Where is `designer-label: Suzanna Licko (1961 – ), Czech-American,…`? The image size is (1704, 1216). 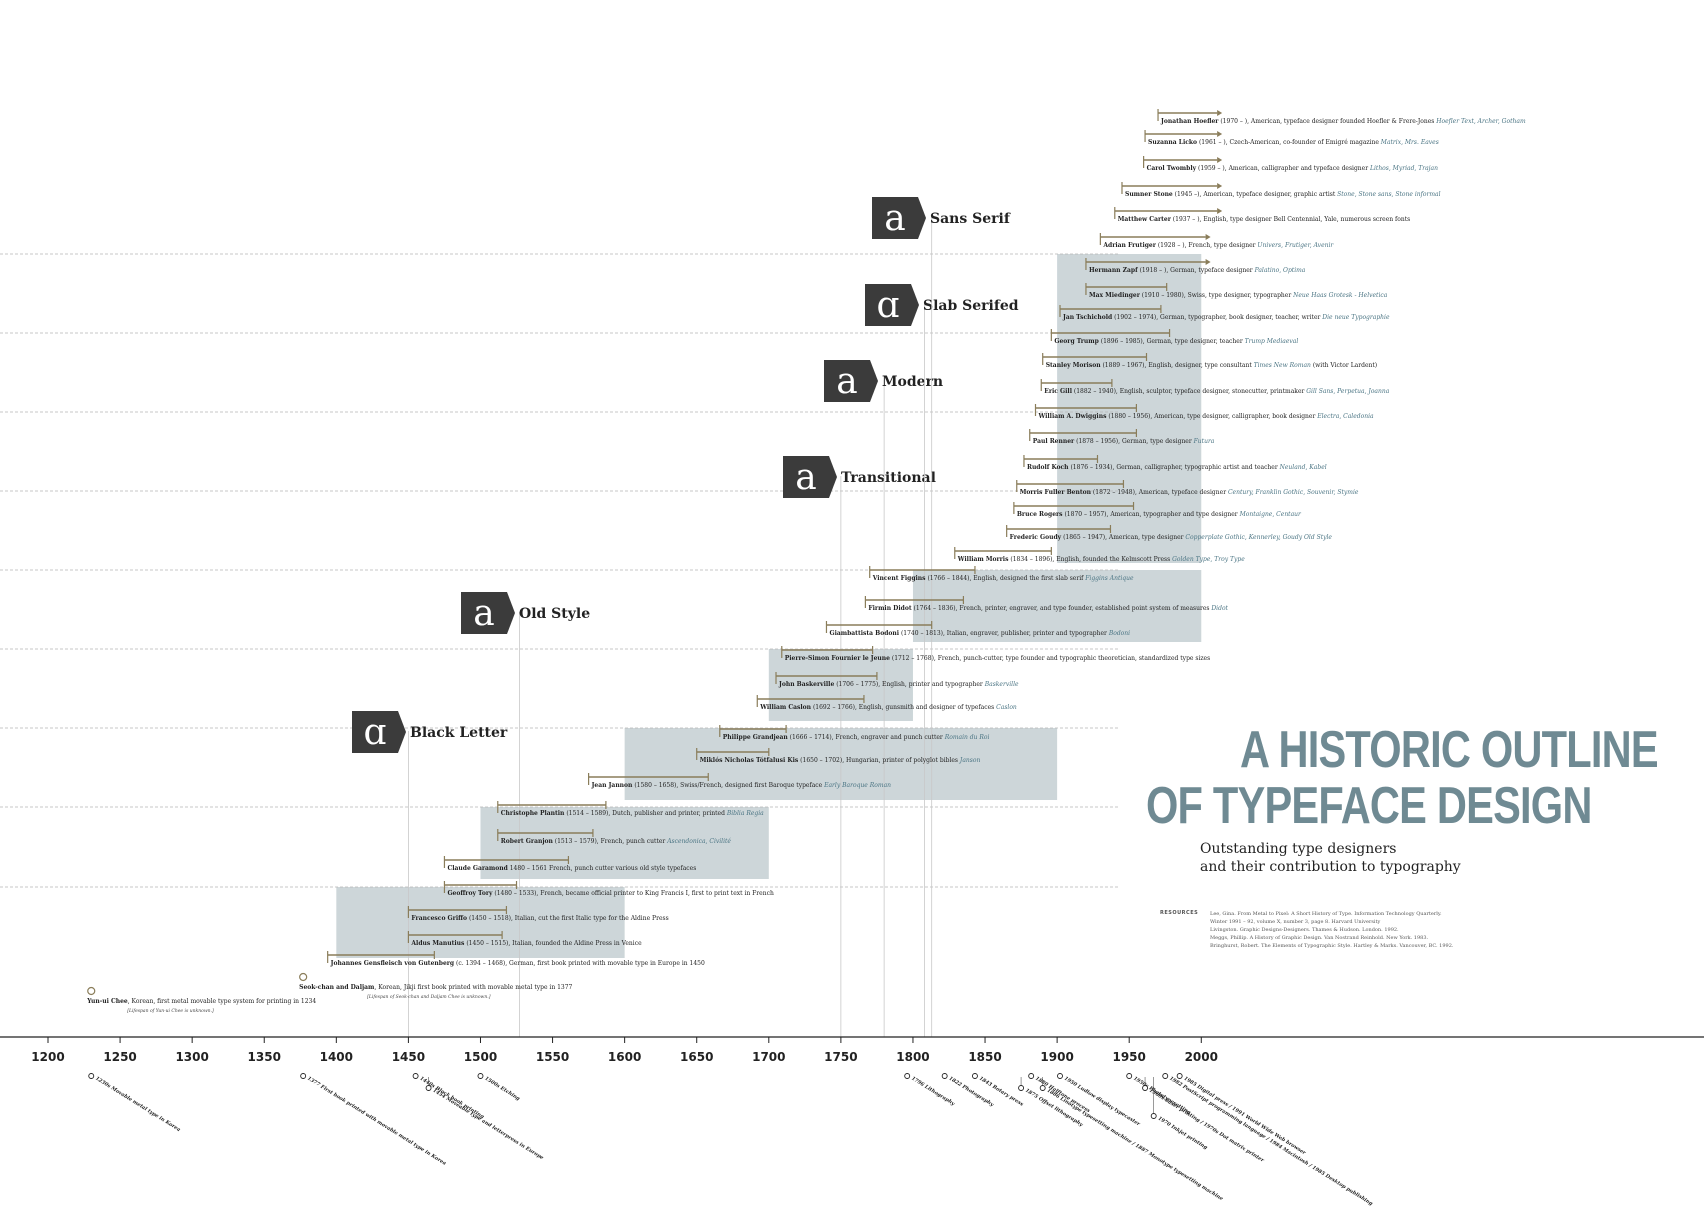
designer-label: Suzanna Licko (1961 – ), Czech-American,… is located at coordinates (1293, 142).